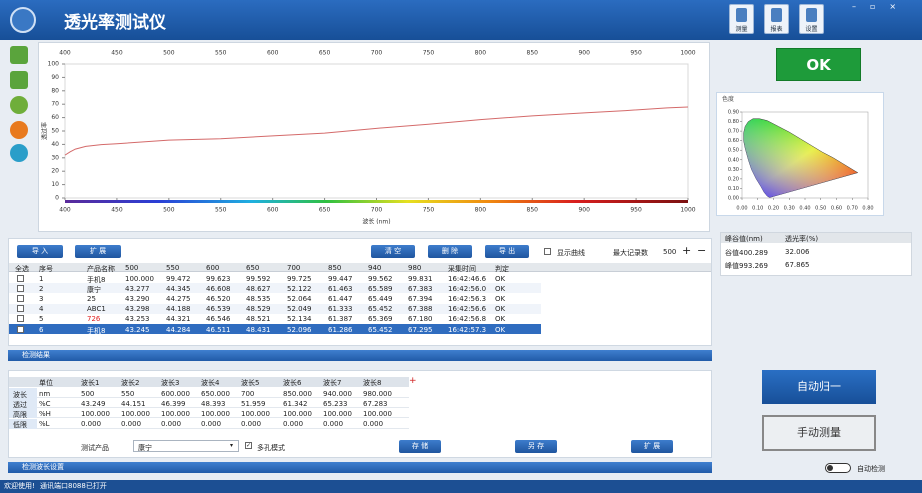 The height and width of the screenshot is (493, 922). I want to click on x-tick-label-top: 400, so click(65, 53).